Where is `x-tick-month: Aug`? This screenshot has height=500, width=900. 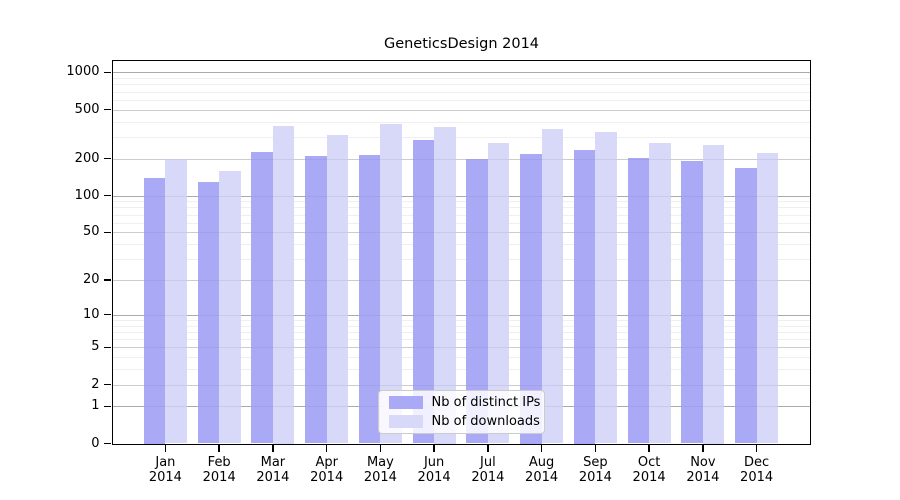 x-tick-month: Aug is located at coordinates (541, 462).